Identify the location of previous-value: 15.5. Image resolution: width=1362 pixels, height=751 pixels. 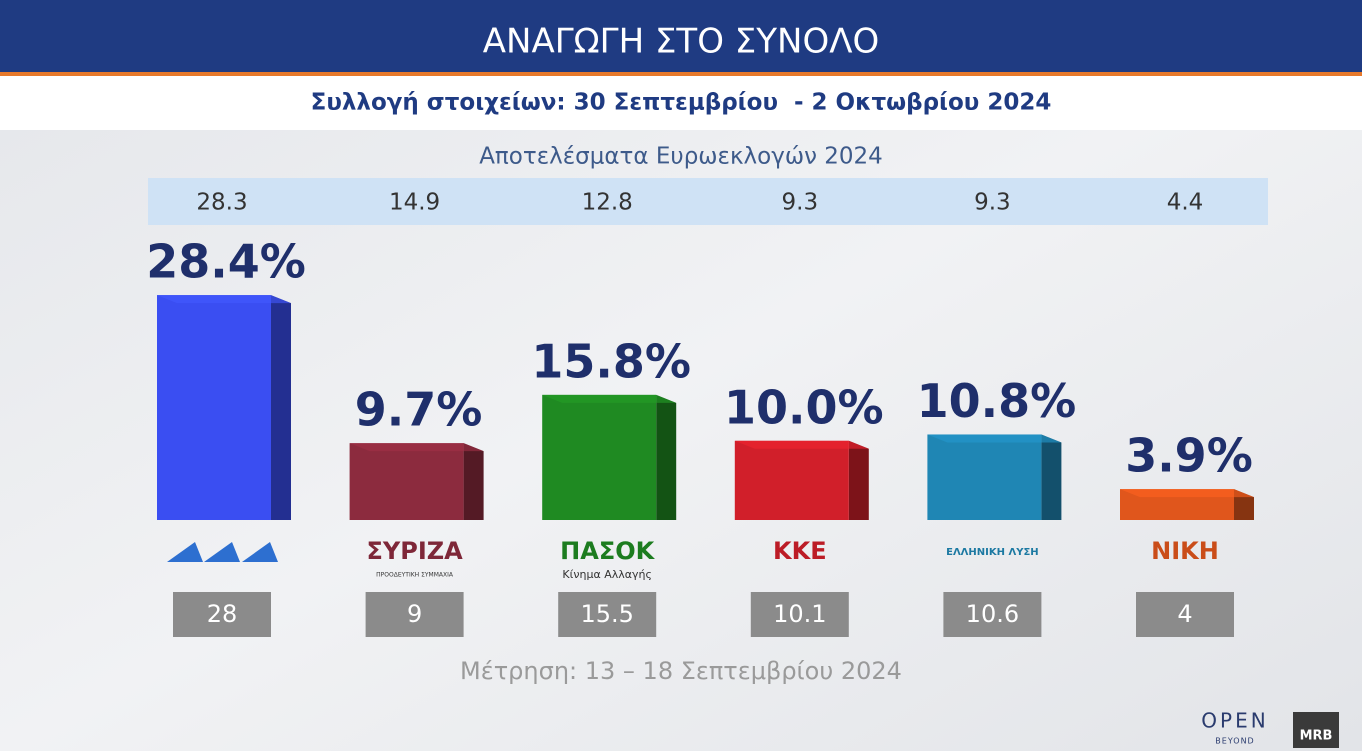
(606, 614).